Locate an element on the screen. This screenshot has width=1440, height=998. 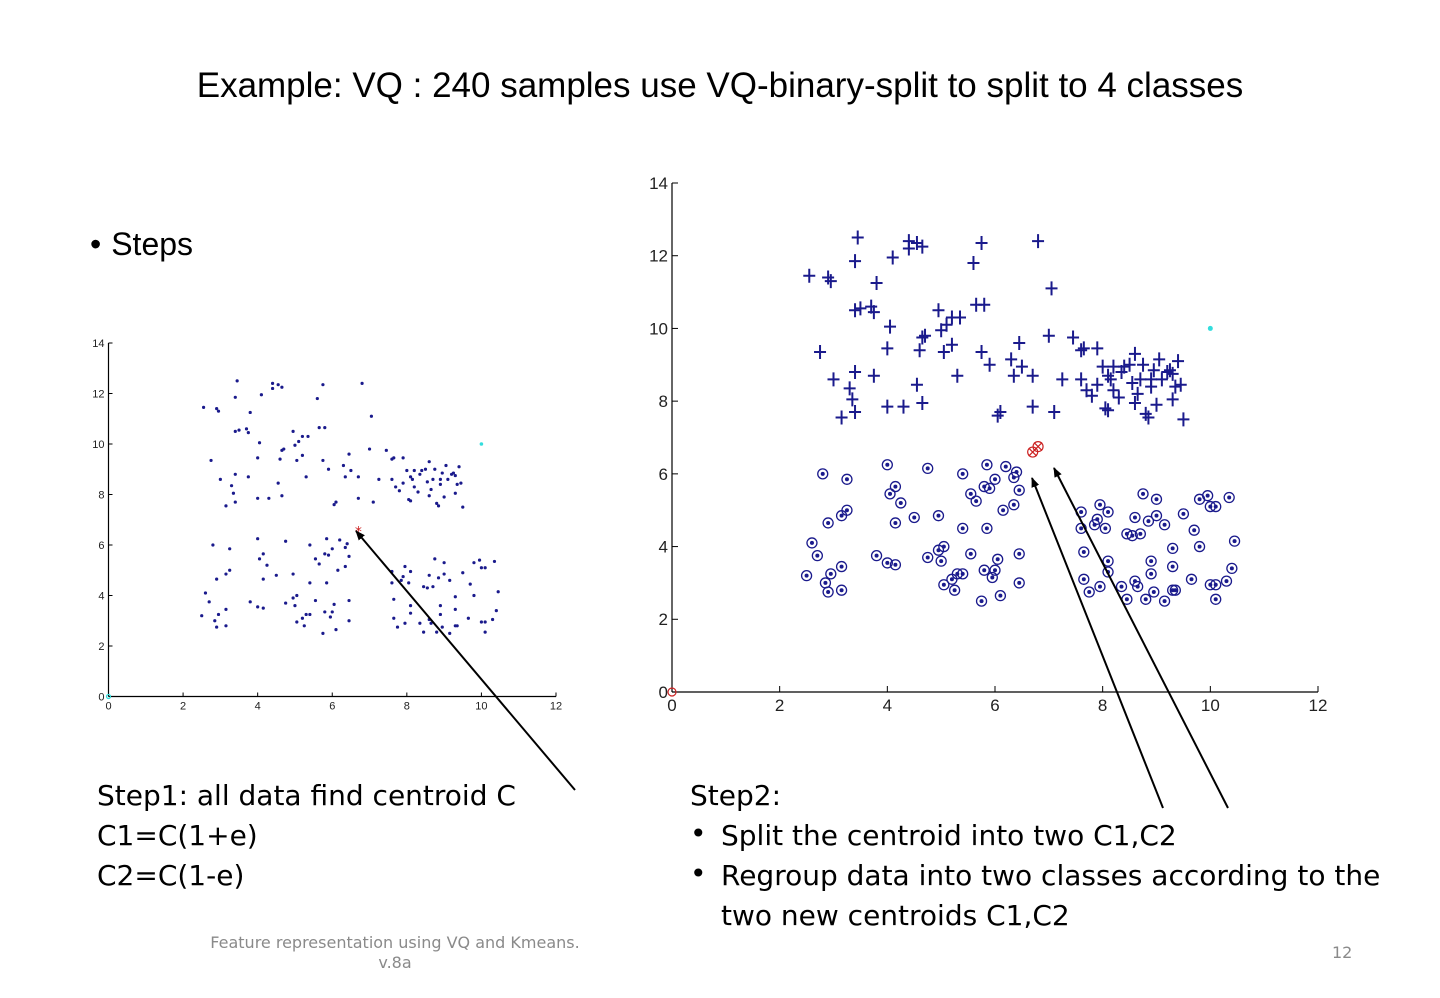
x-tick-label: 12 is located at coordinates (556, 707).